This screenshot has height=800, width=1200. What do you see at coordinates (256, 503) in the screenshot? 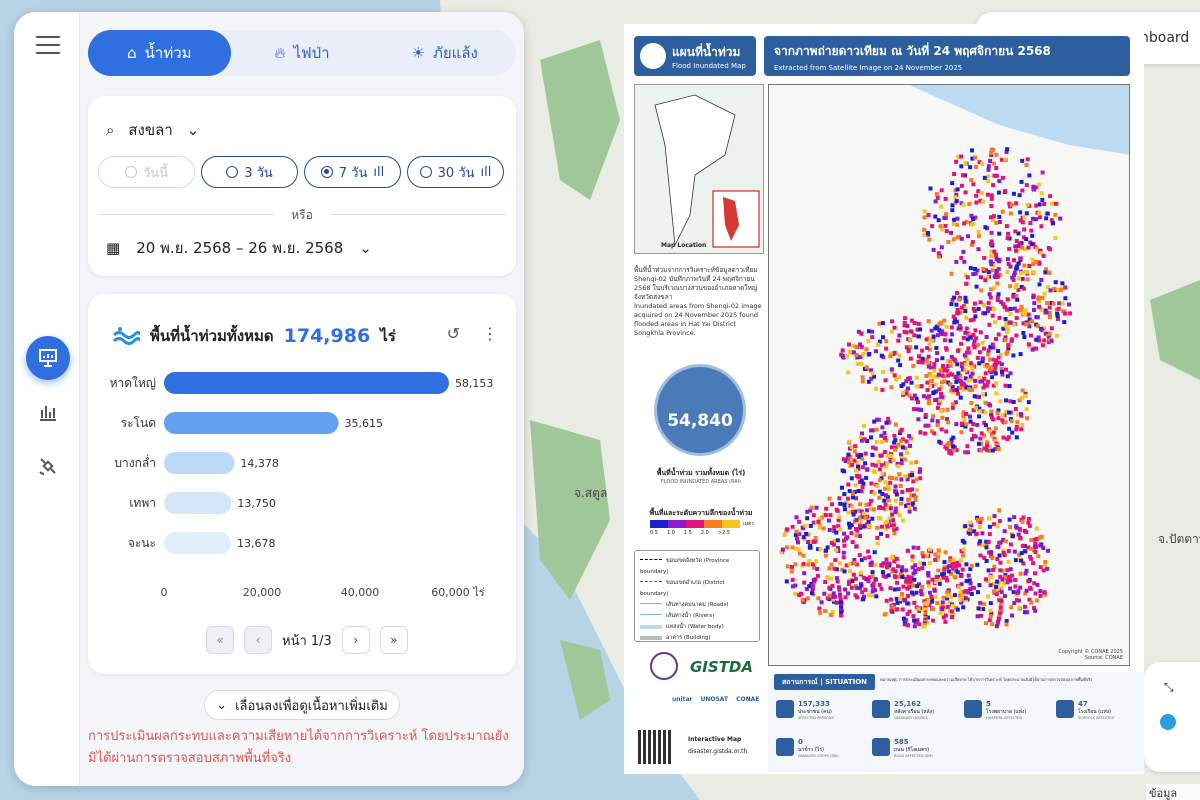
I see `bar-value-label: 13,750` at bounding box center [256, 503].